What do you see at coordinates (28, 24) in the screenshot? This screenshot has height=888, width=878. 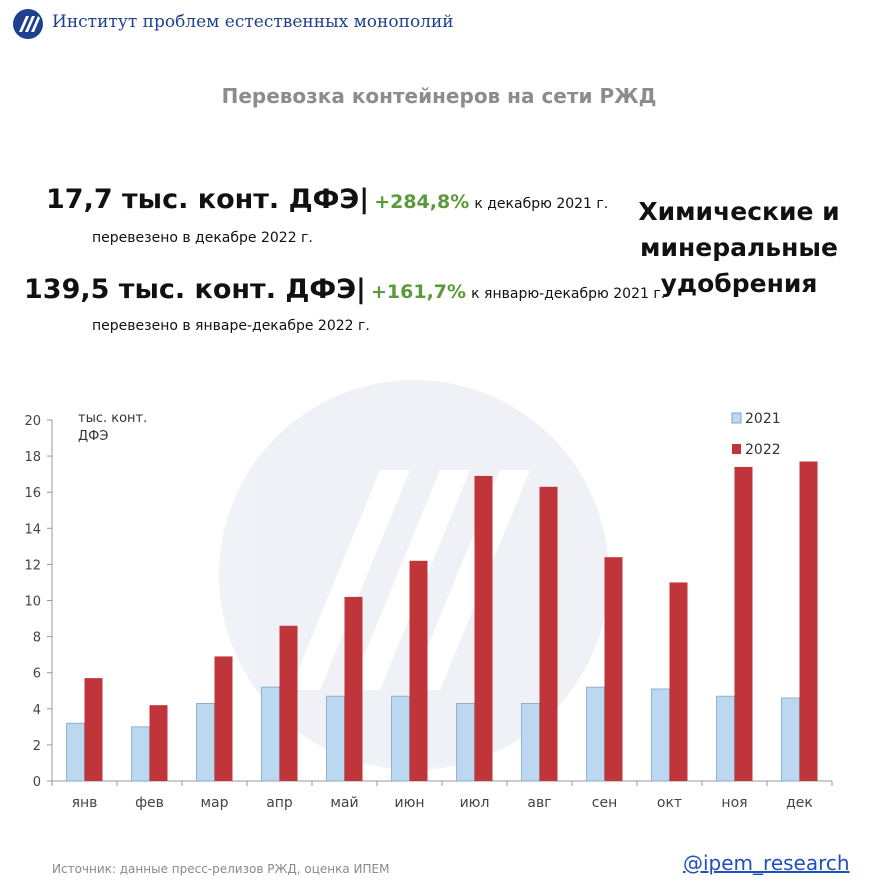 I see `ipem-logo-icon` at bounding box center [28, 24].